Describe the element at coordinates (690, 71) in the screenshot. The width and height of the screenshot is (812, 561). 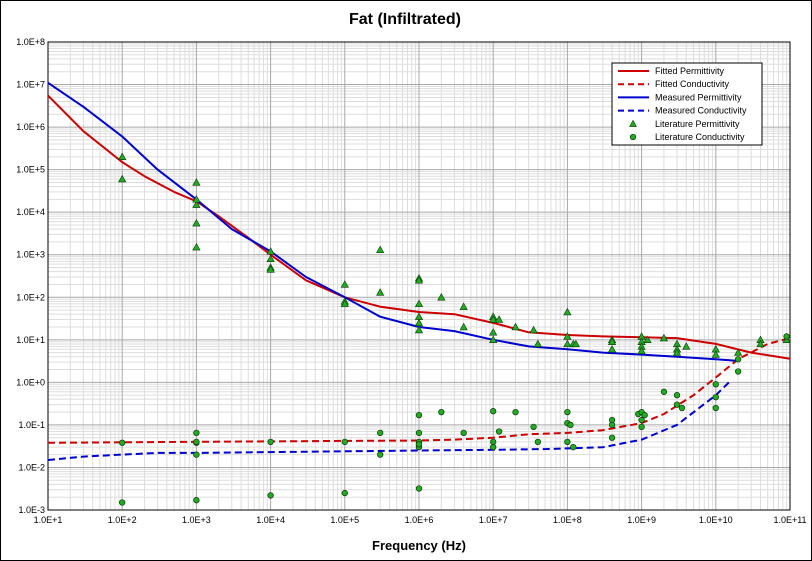
I see `legend-label-fitted-permittivity: Fitted Permittivity` at that location.